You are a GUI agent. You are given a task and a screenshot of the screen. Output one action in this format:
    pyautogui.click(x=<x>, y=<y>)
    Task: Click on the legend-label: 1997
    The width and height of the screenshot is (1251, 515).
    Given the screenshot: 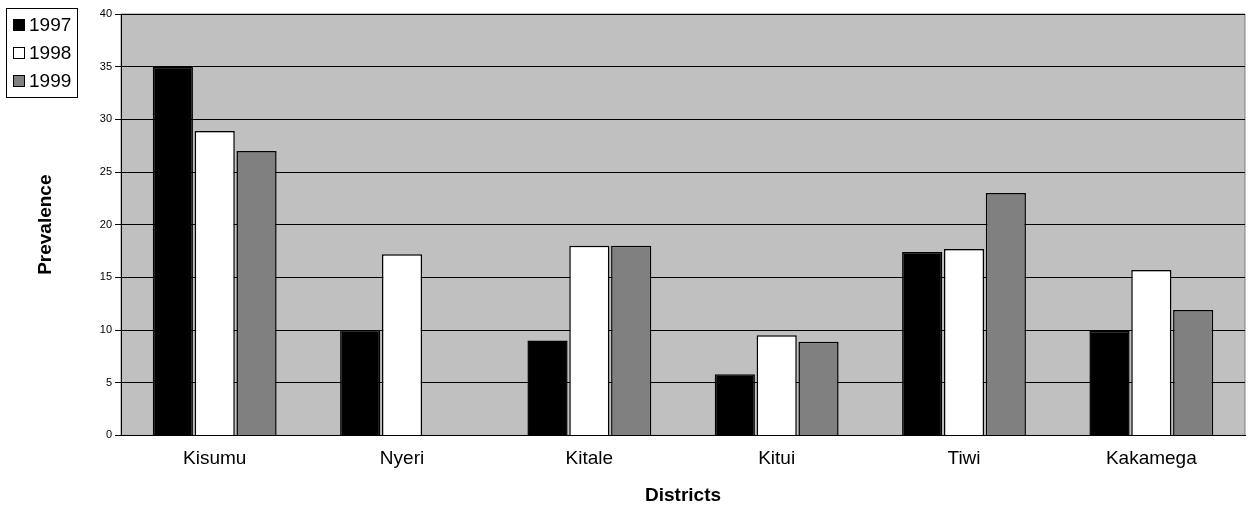 What is the action you would take?
    pyautogui.click(x=50, y=25)
    